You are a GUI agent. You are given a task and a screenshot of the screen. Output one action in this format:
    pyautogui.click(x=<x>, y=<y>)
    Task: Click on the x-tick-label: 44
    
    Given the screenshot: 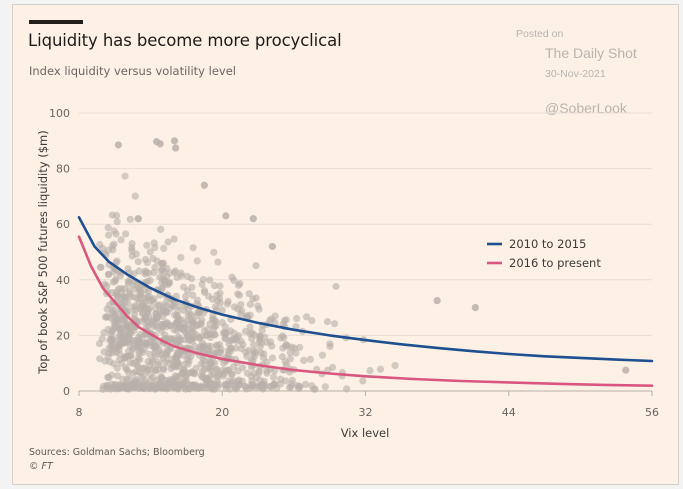 What is the action you would take?
    pyautogui.click(x=509, y=412)
    